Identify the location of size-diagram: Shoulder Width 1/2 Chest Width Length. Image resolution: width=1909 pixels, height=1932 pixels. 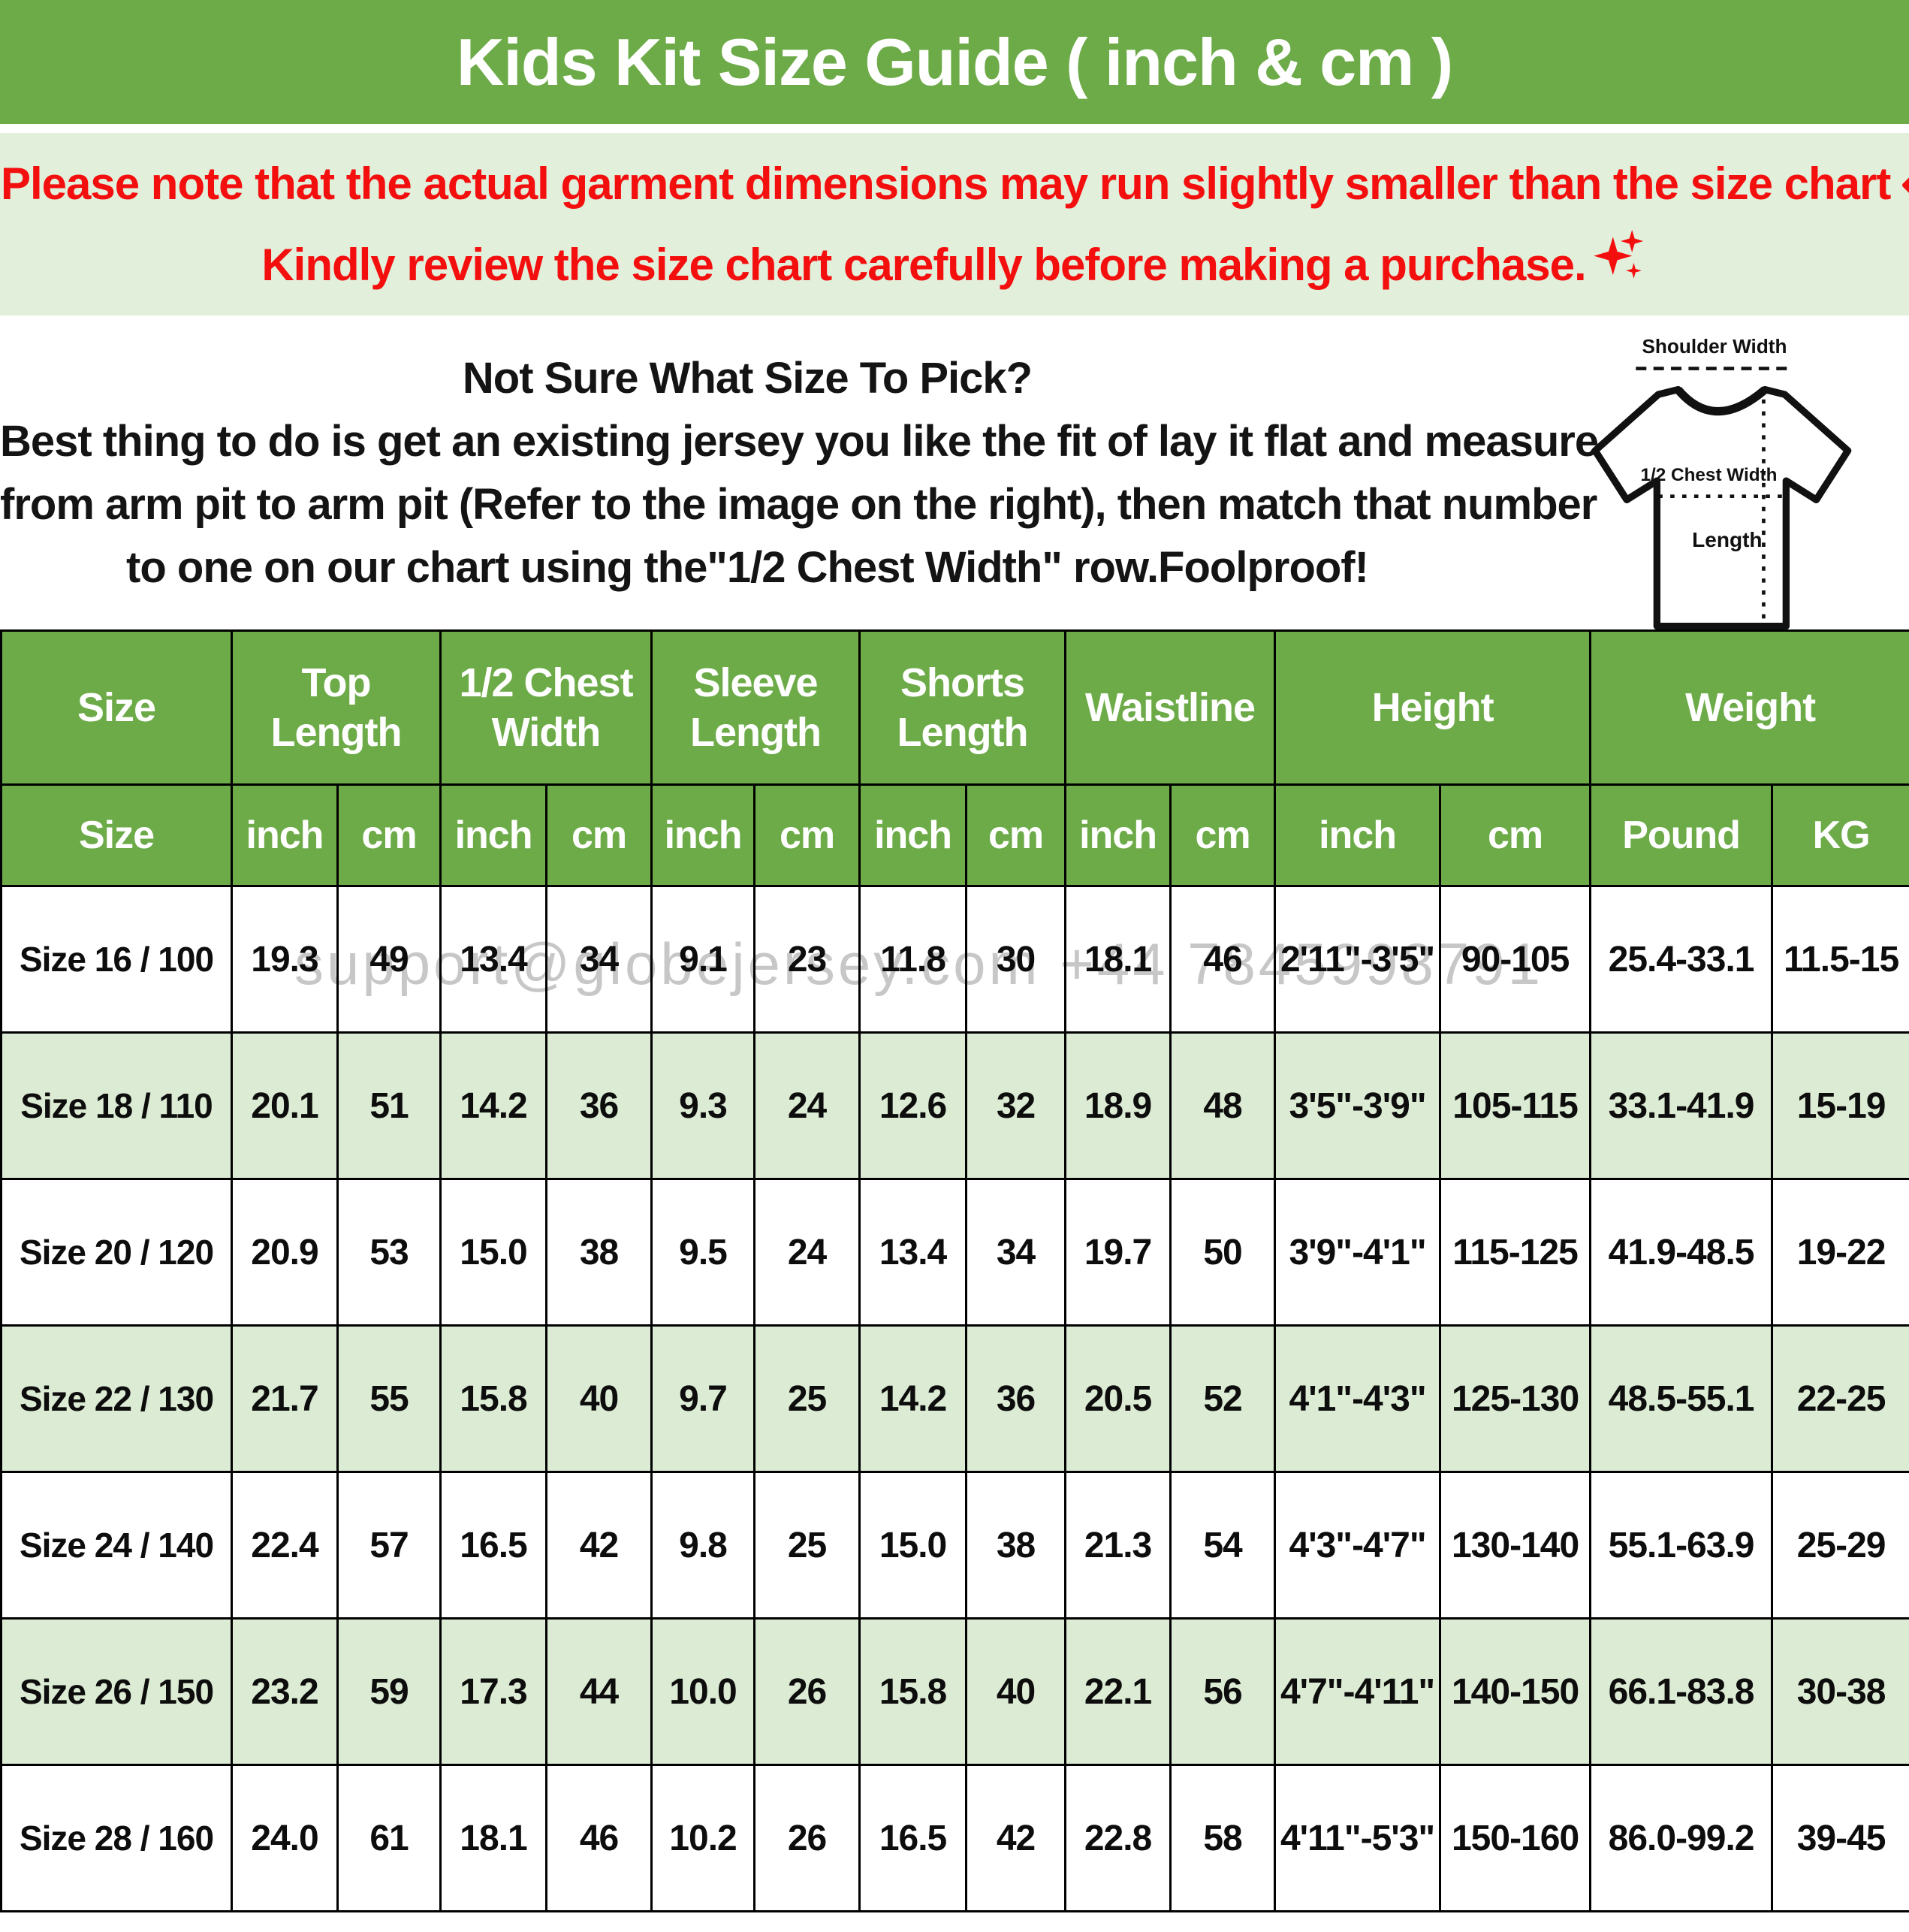
(1714, 484).